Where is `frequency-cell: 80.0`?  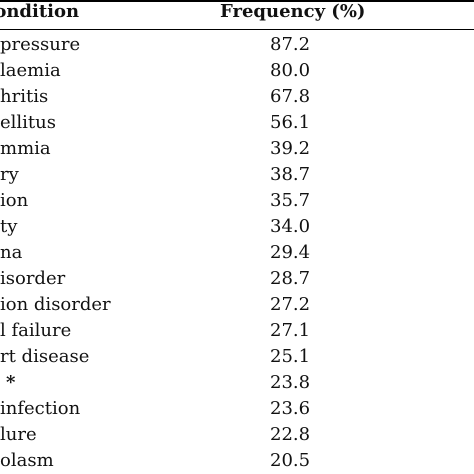
frequency-cell: 80.0 is located at coordinates (290, 70).